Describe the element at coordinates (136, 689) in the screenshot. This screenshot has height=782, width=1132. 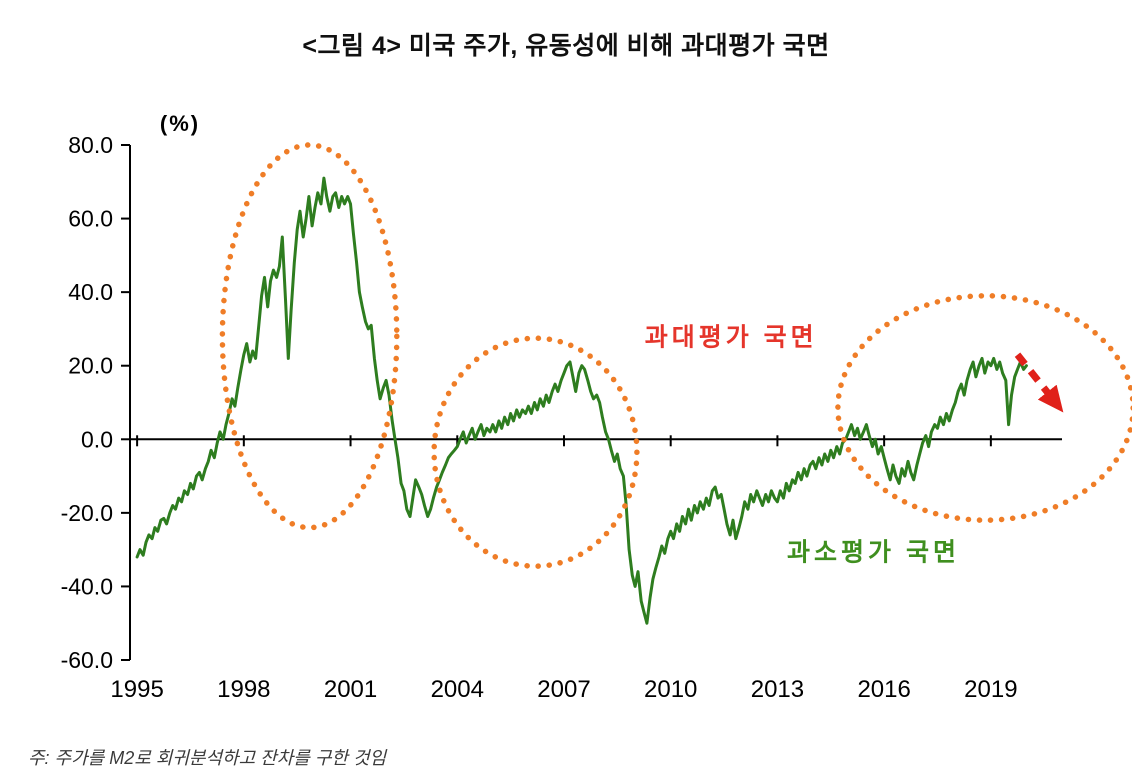
I see `x-tick-label: 1995` at that location.